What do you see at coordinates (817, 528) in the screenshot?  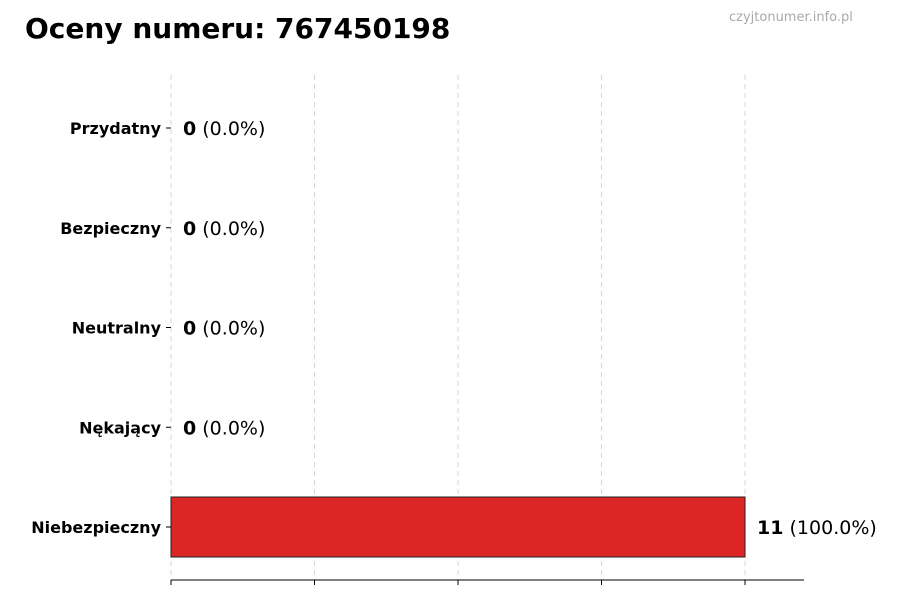 I see `data-label: 11 (100.0%)` at bounding box center [817, 528].